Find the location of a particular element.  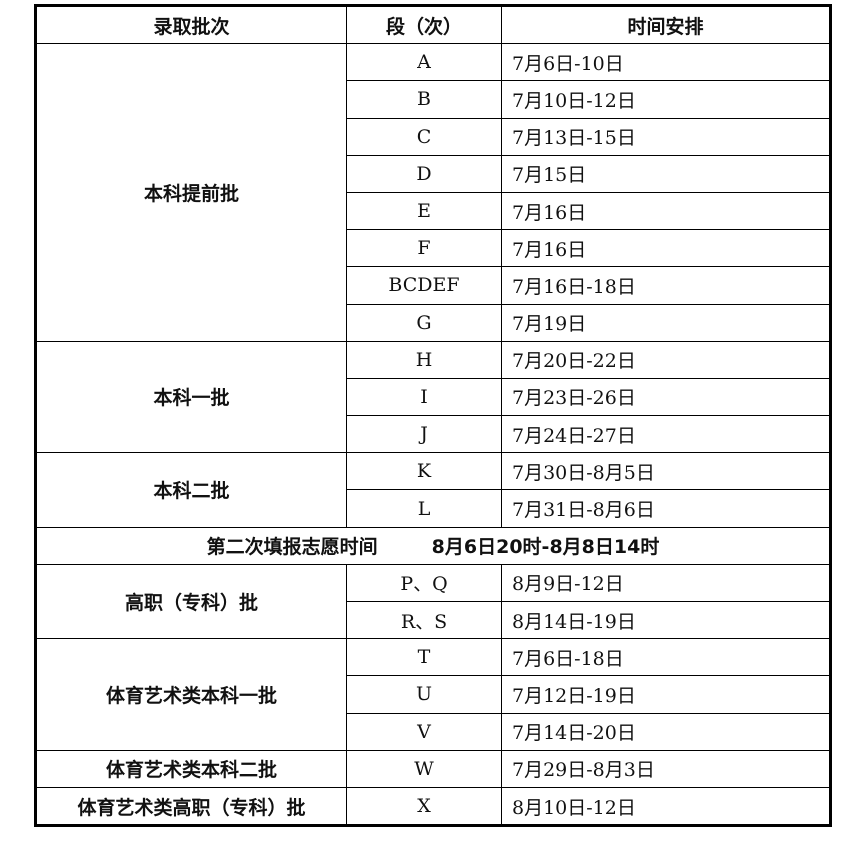

segment-cell: D is located at coordinates (424, 173).